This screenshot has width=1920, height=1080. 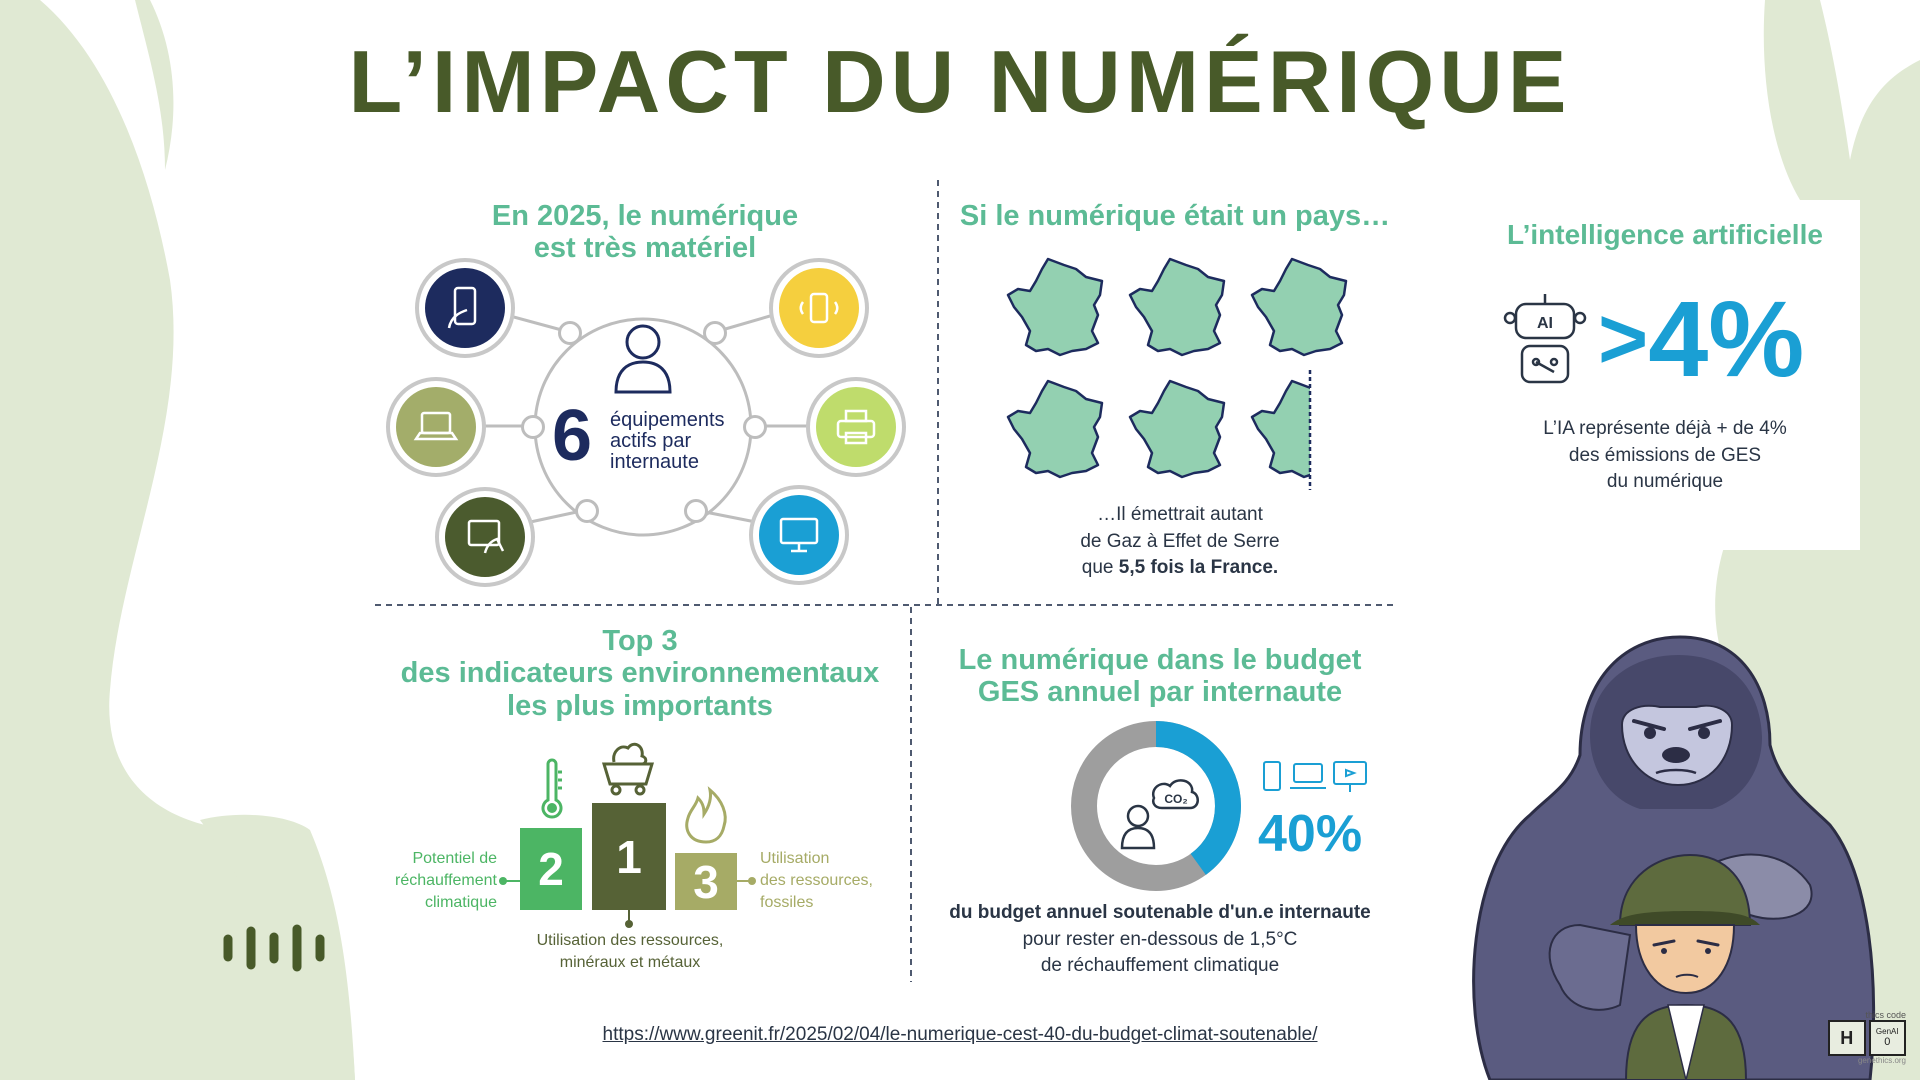 What do you see at coordinates (706, 815) in the screenshot?
I see `flame-icon` at bounding box center [706, 815].